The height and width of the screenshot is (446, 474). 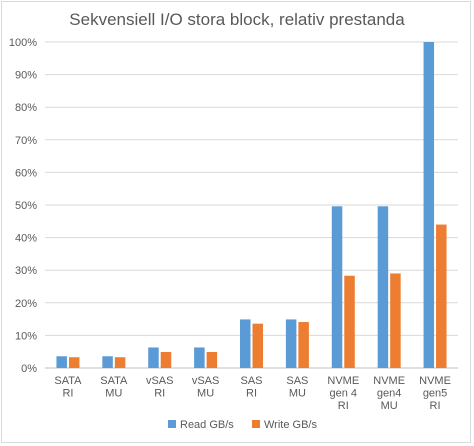 I want to click on x-category-label: NVME gen 4 RI, so click(x=343, y=393).